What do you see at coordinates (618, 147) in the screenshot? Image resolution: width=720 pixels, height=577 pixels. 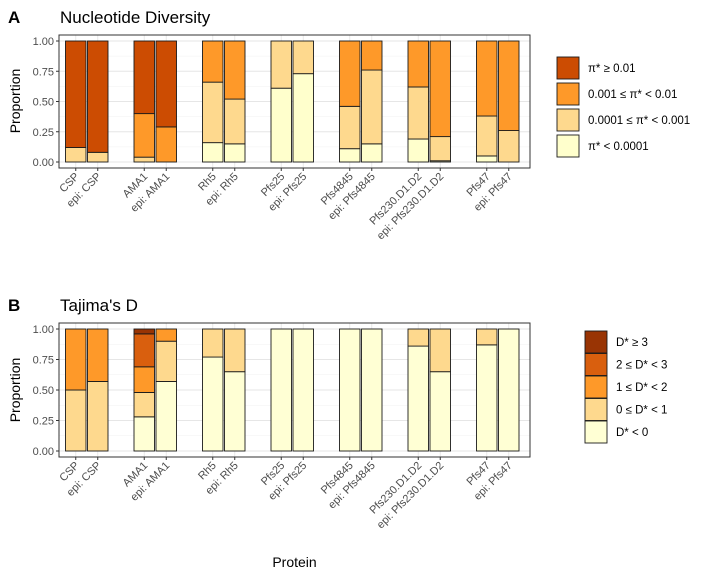 I see `legend-label: π* < 0.0001` at bounding box center [618, 147].